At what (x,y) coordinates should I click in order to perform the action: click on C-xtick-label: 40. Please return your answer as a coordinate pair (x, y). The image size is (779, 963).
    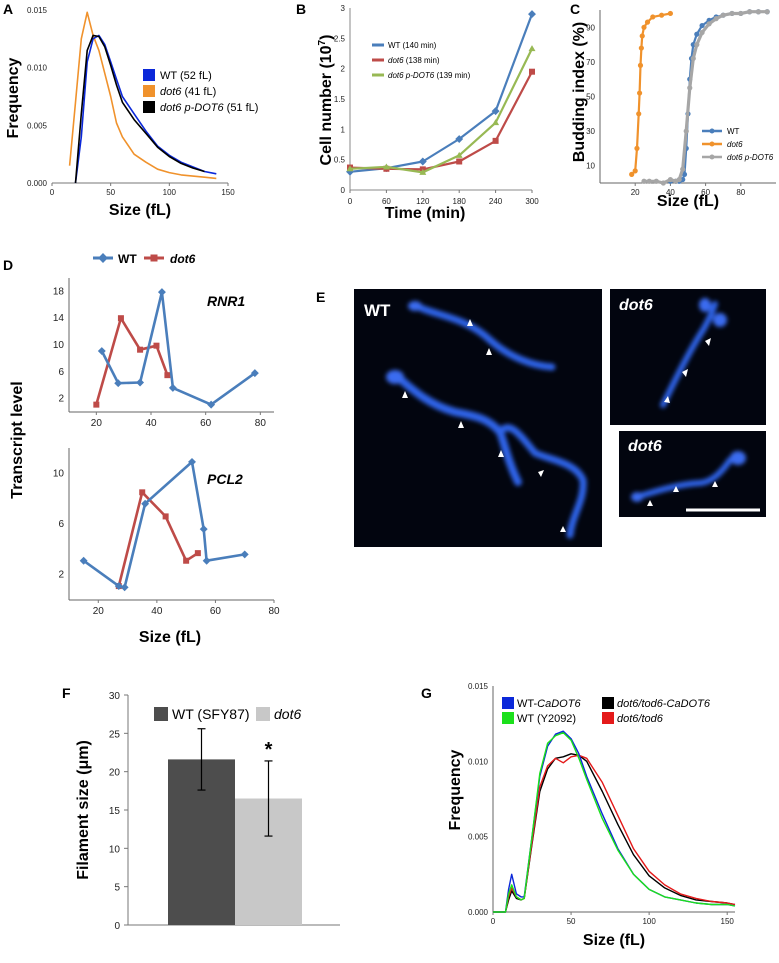
    Looking at the image, I should click on (670, 192).